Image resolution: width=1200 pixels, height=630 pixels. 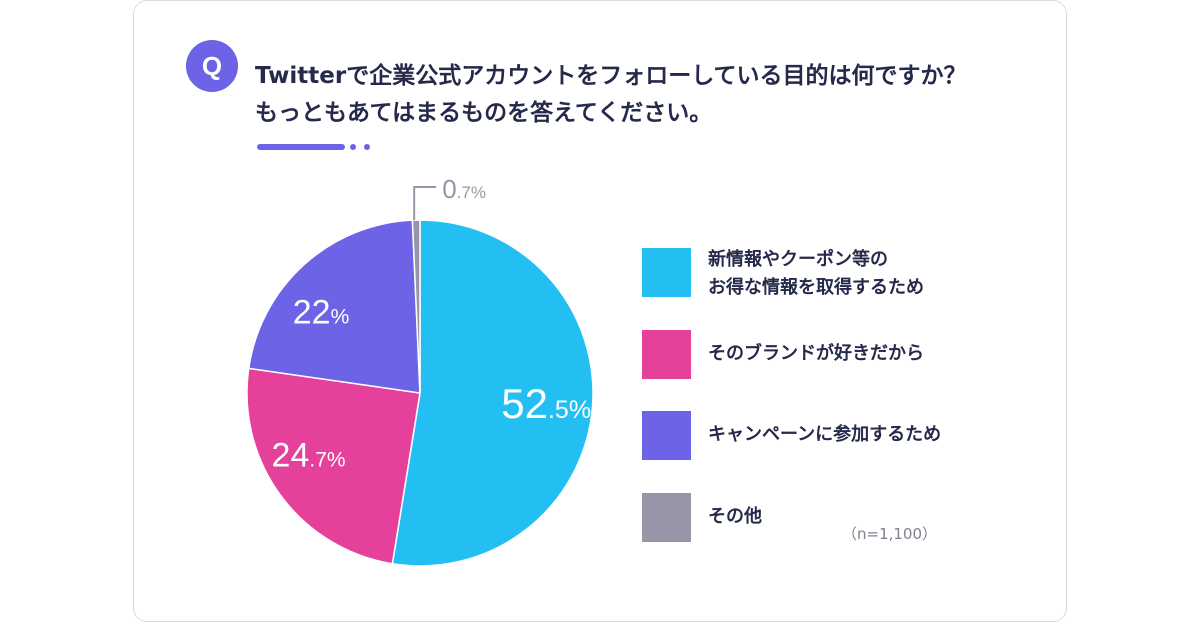 I want to click on pie-slice-value-label: 22%, so click(x=321, y=312).